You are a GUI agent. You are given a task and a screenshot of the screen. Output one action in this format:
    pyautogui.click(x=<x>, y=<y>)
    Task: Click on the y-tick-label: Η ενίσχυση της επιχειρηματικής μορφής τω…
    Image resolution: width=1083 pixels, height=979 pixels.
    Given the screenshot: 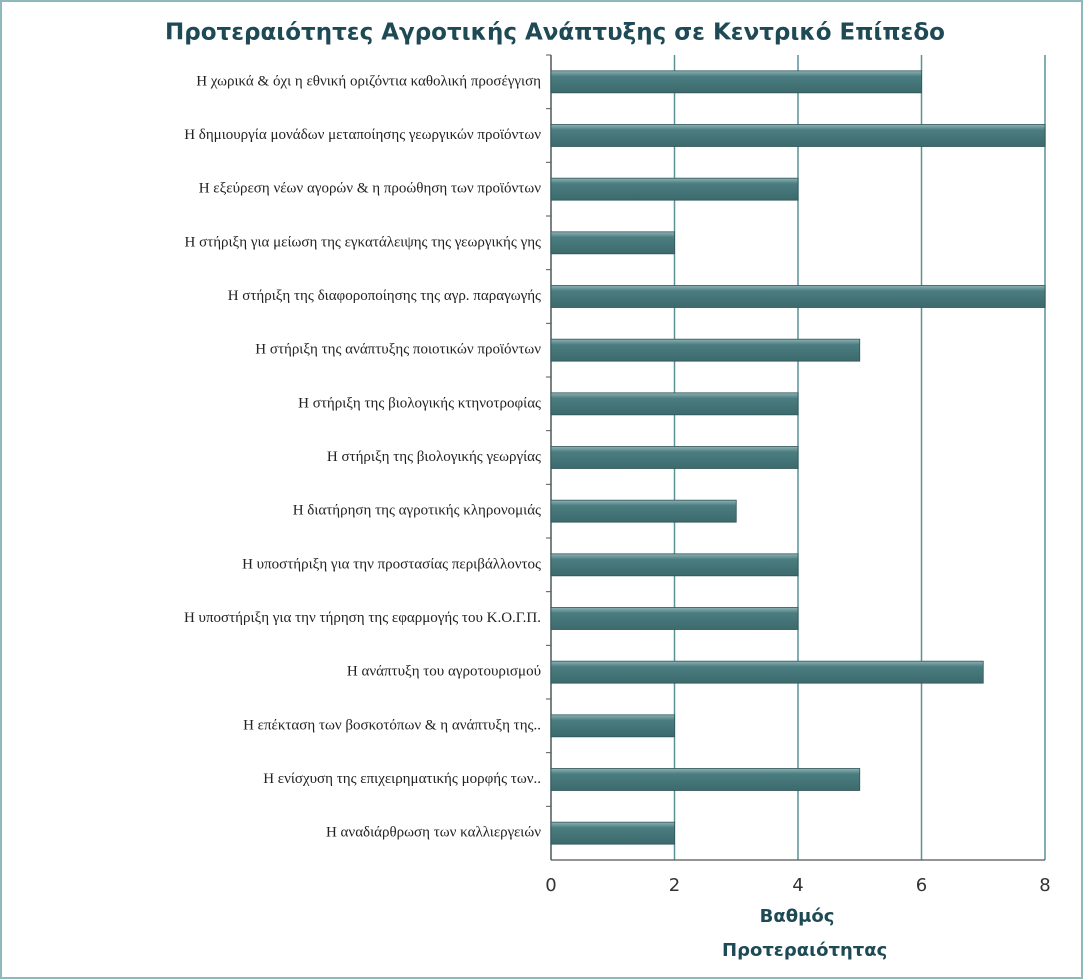 What is the action you would take?
    pyautogui.click(x=402, y=779)
    